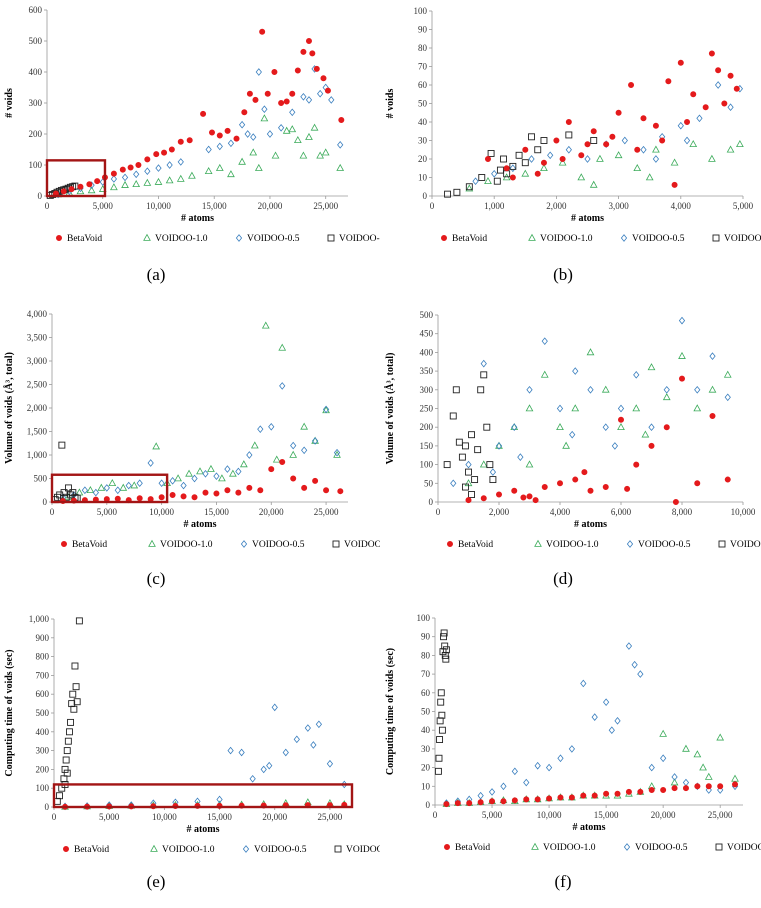  Describe the element at coordinates (359, 239) in the screenshot. I see `legend-label: VOIDOO-0.1` at that location.